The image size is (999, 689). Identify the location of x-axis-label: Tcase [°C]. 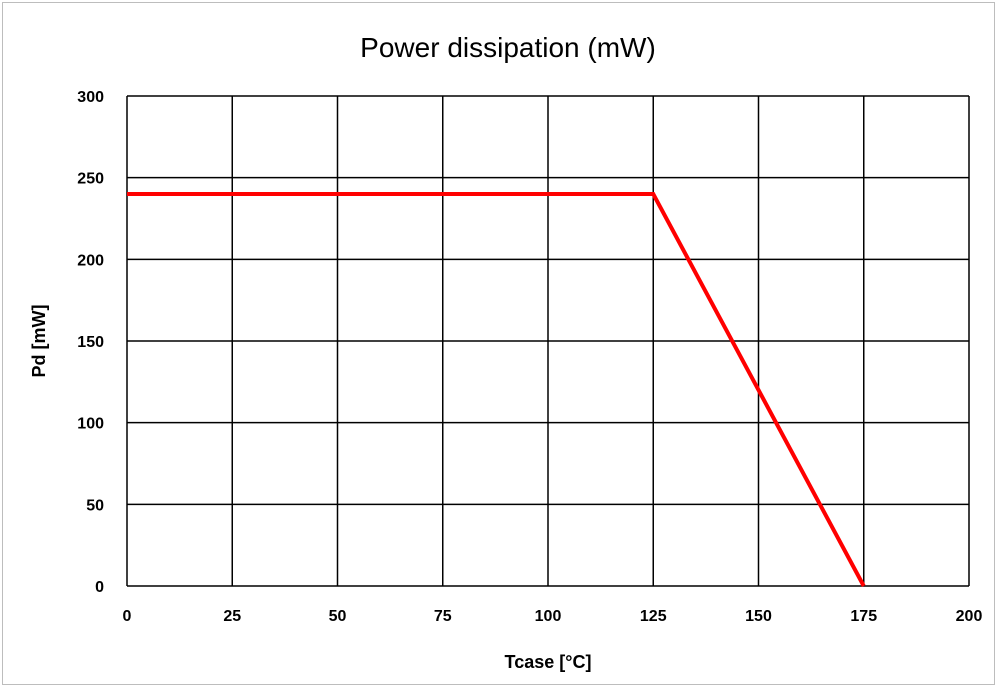
(548, 662).